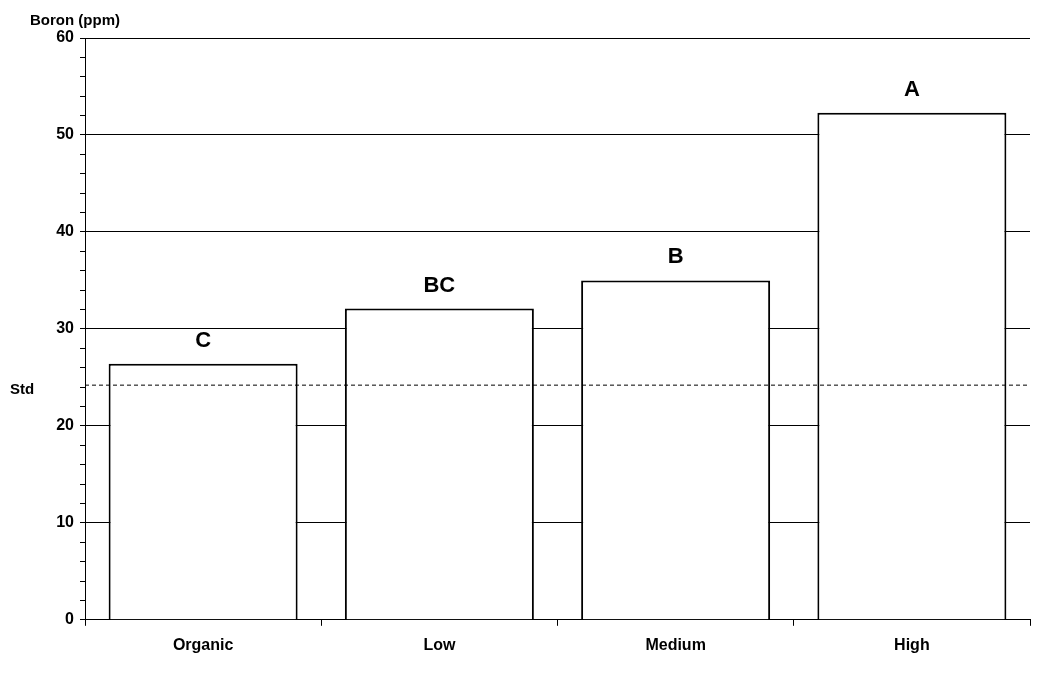  I want to click on y-tick-label: 20, so click(65, 425).